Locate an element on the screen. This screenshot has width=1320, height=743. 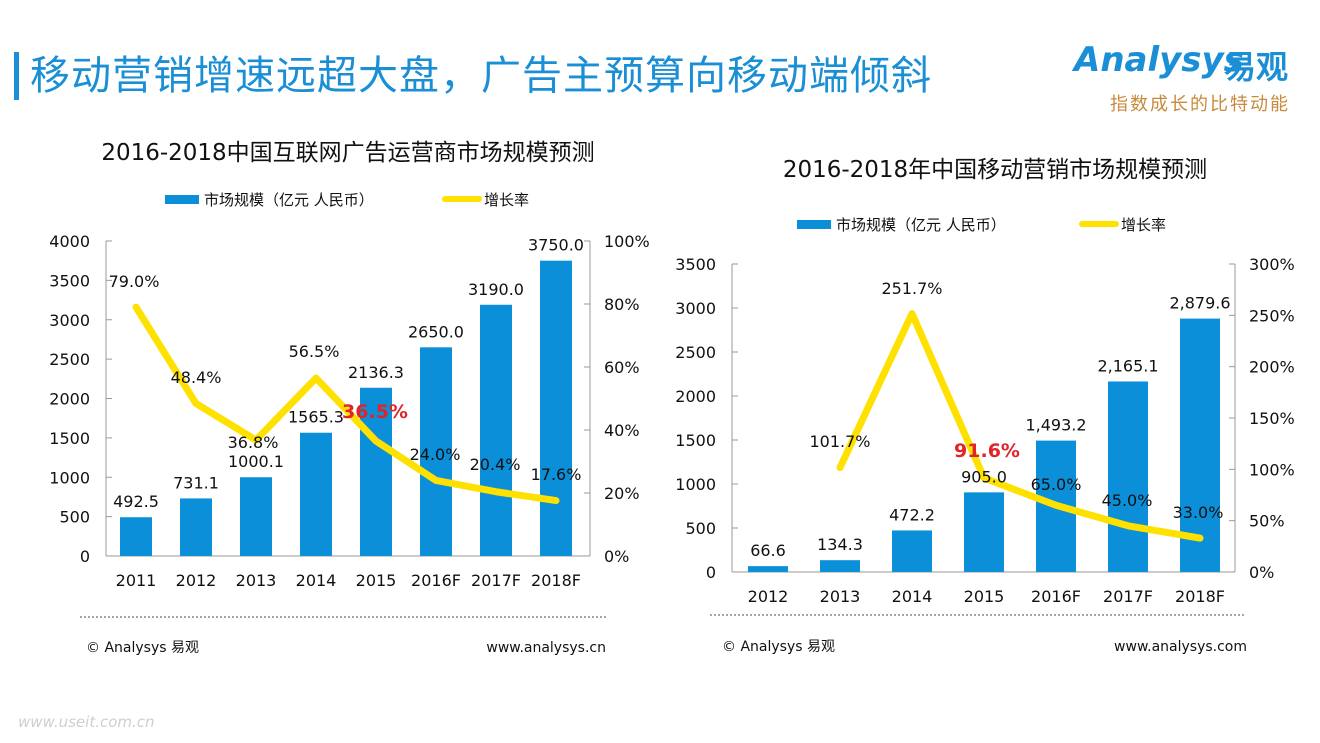
chart2-growth-label: 101.7% is located at coordinates (839, 441).